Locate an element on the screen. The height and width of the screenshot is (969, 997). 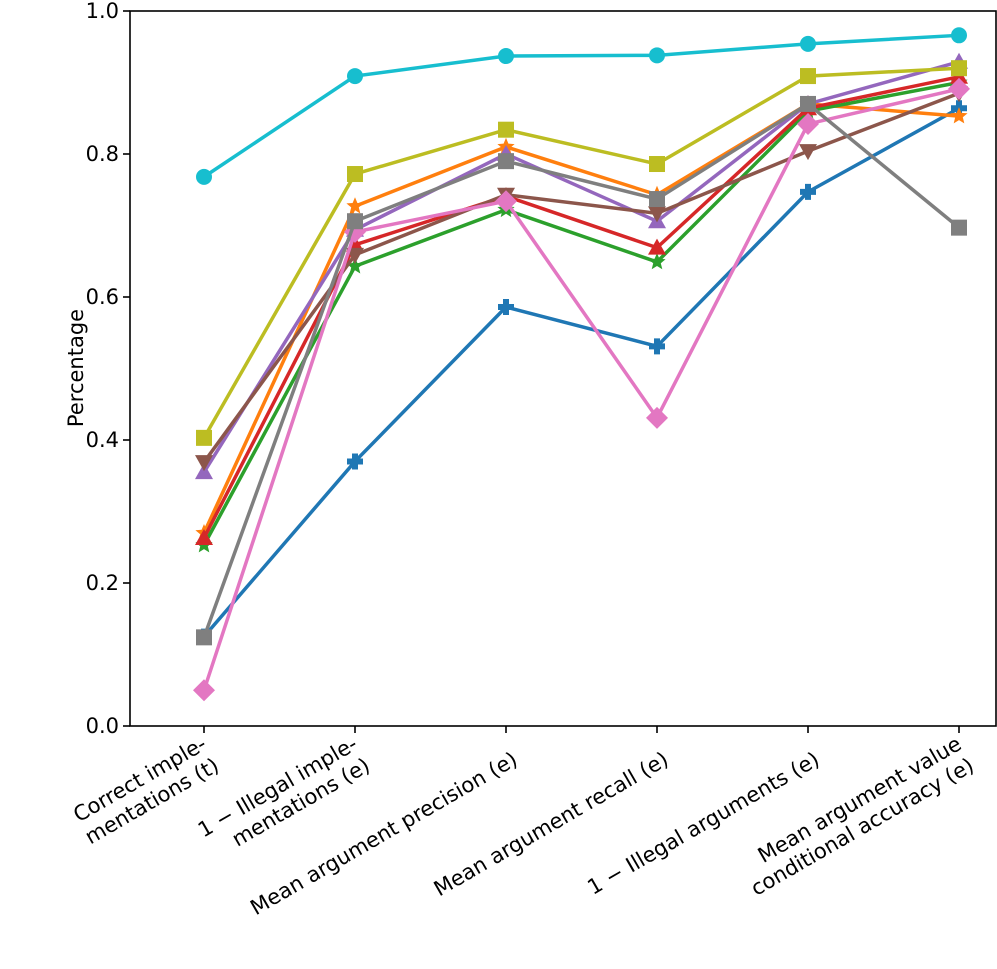
x-tick-label-line: Mean argument recall (e) is located at coordinates (551, 824).